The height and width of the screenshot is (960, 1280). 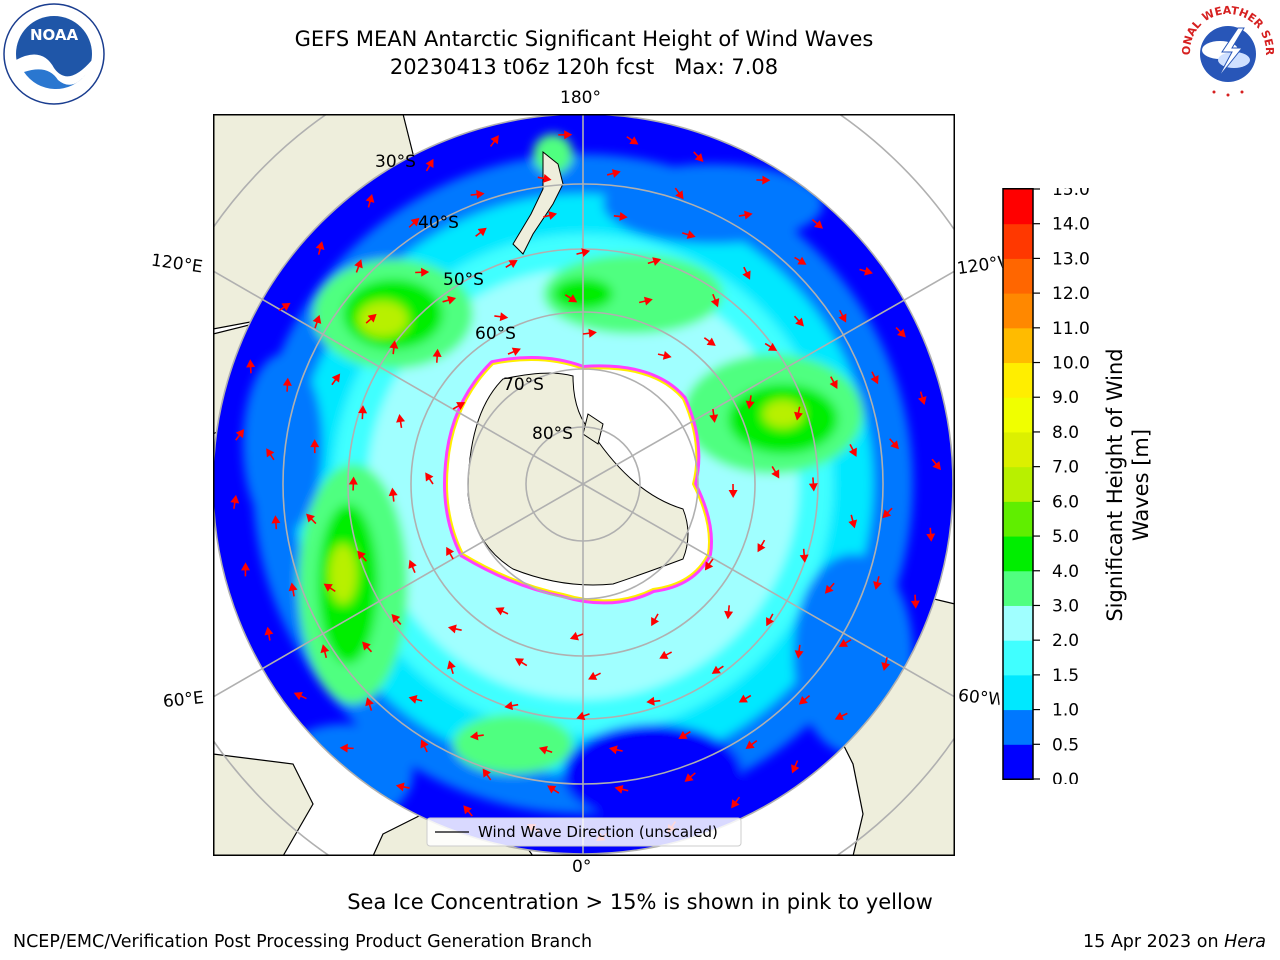 I want to click on colorbar-tick-label: 2.0, so click(x=1065, y=641).